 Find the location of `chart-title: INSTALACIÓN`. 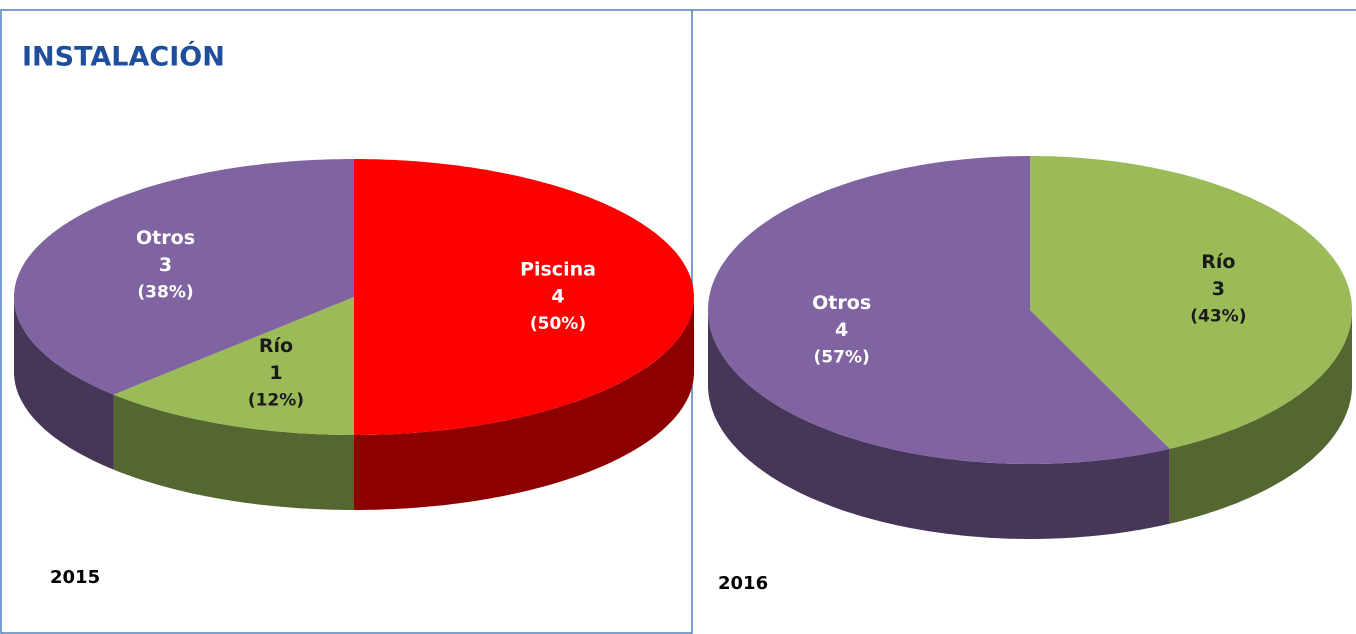

chart-title: INSTALACIÓN is located at coordinates (123, 57).